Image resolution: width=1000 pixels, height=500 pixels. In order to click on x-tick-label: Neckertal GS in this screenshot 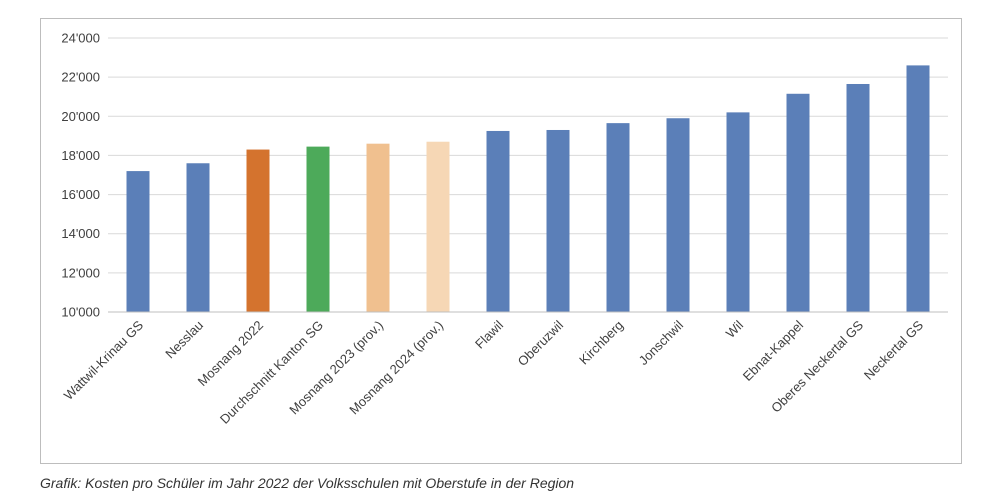, I will do `click(893, 349)`.